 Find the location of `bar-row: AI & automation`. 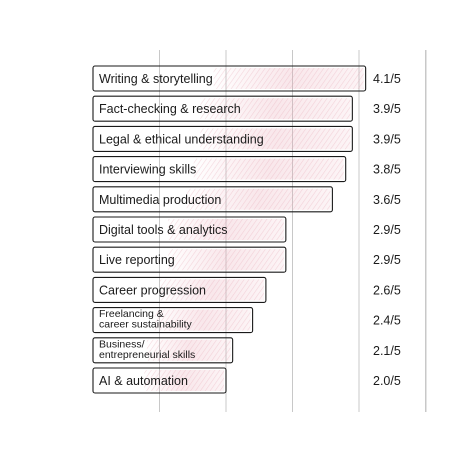

bar-row: AI & automation is located at coordinates (159, 380).